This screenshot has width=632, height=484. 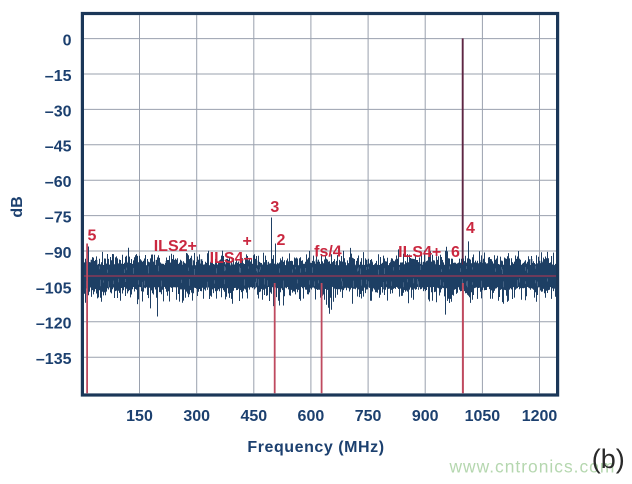 I want to click on svg-text: ILS4–, so click(x=231, y=258).